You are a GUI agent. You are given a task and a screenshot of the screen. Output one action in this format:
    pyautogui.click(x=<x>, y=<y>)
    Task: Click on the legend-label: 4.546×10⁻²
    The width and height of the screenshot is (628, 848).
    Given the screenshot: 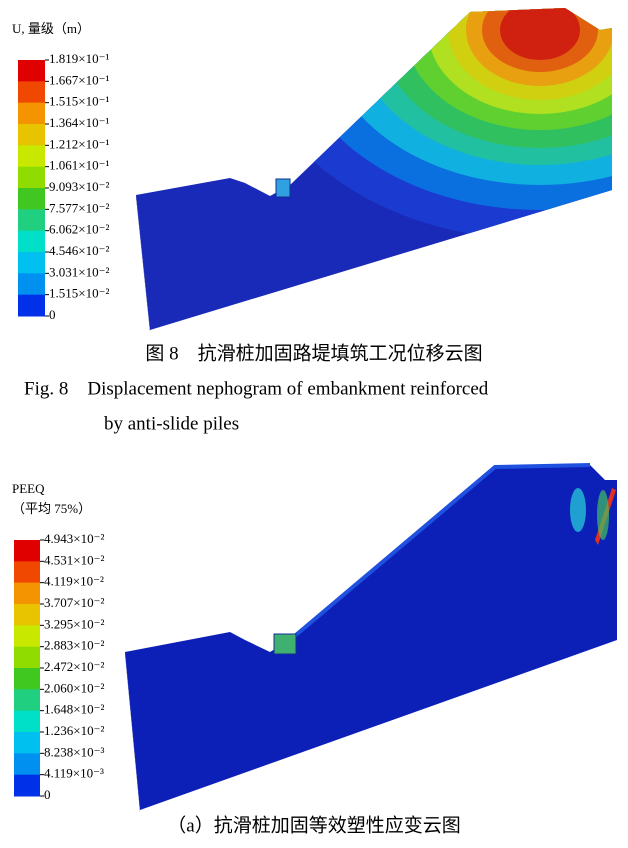 What is the action you would take?
    pyautogui.click(x=79, y=250)
    